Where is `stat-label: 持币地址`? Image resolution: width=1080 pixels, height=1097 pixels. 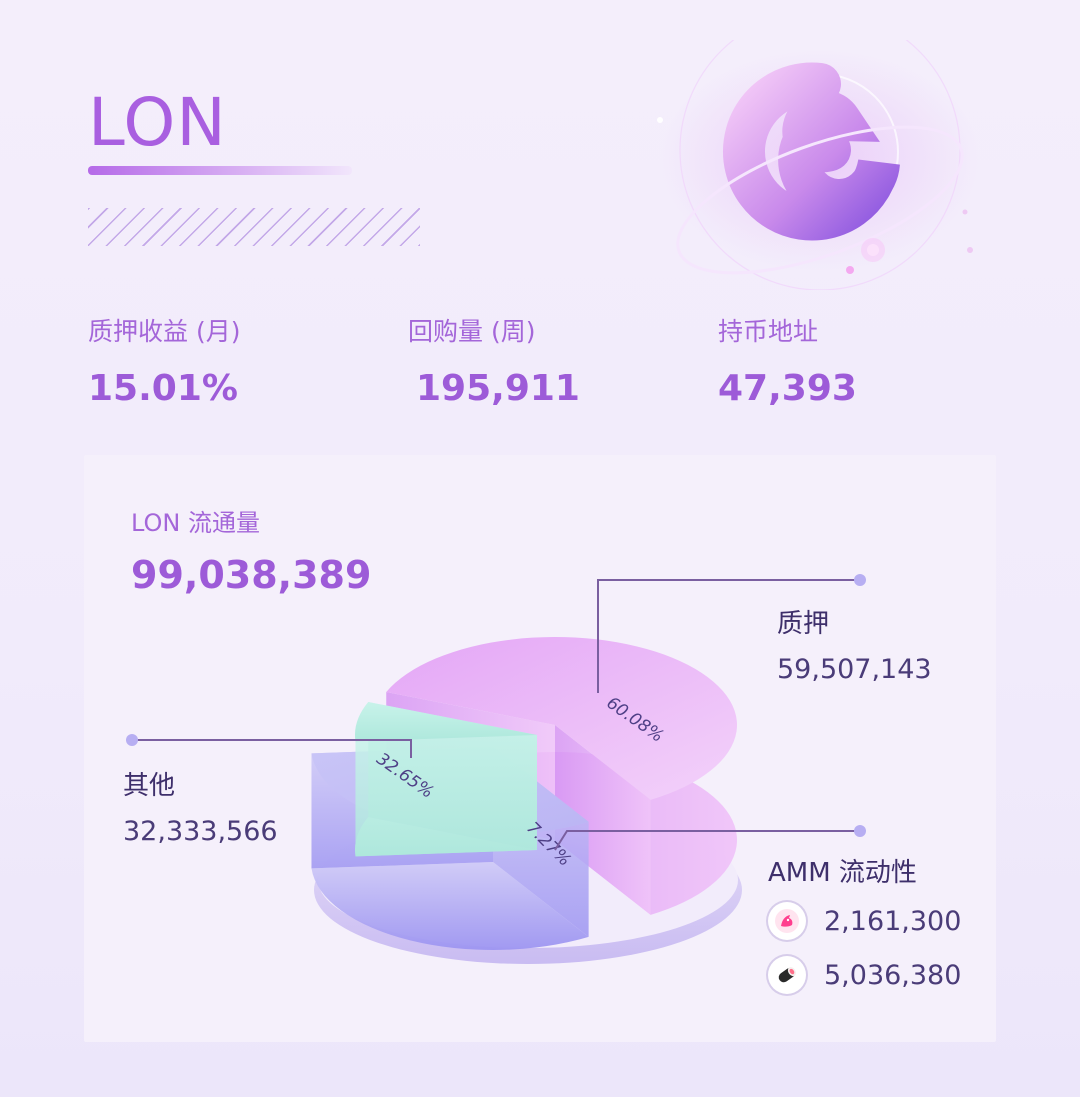
stat-label: 持币地址 is located at coordinates (768, 331).